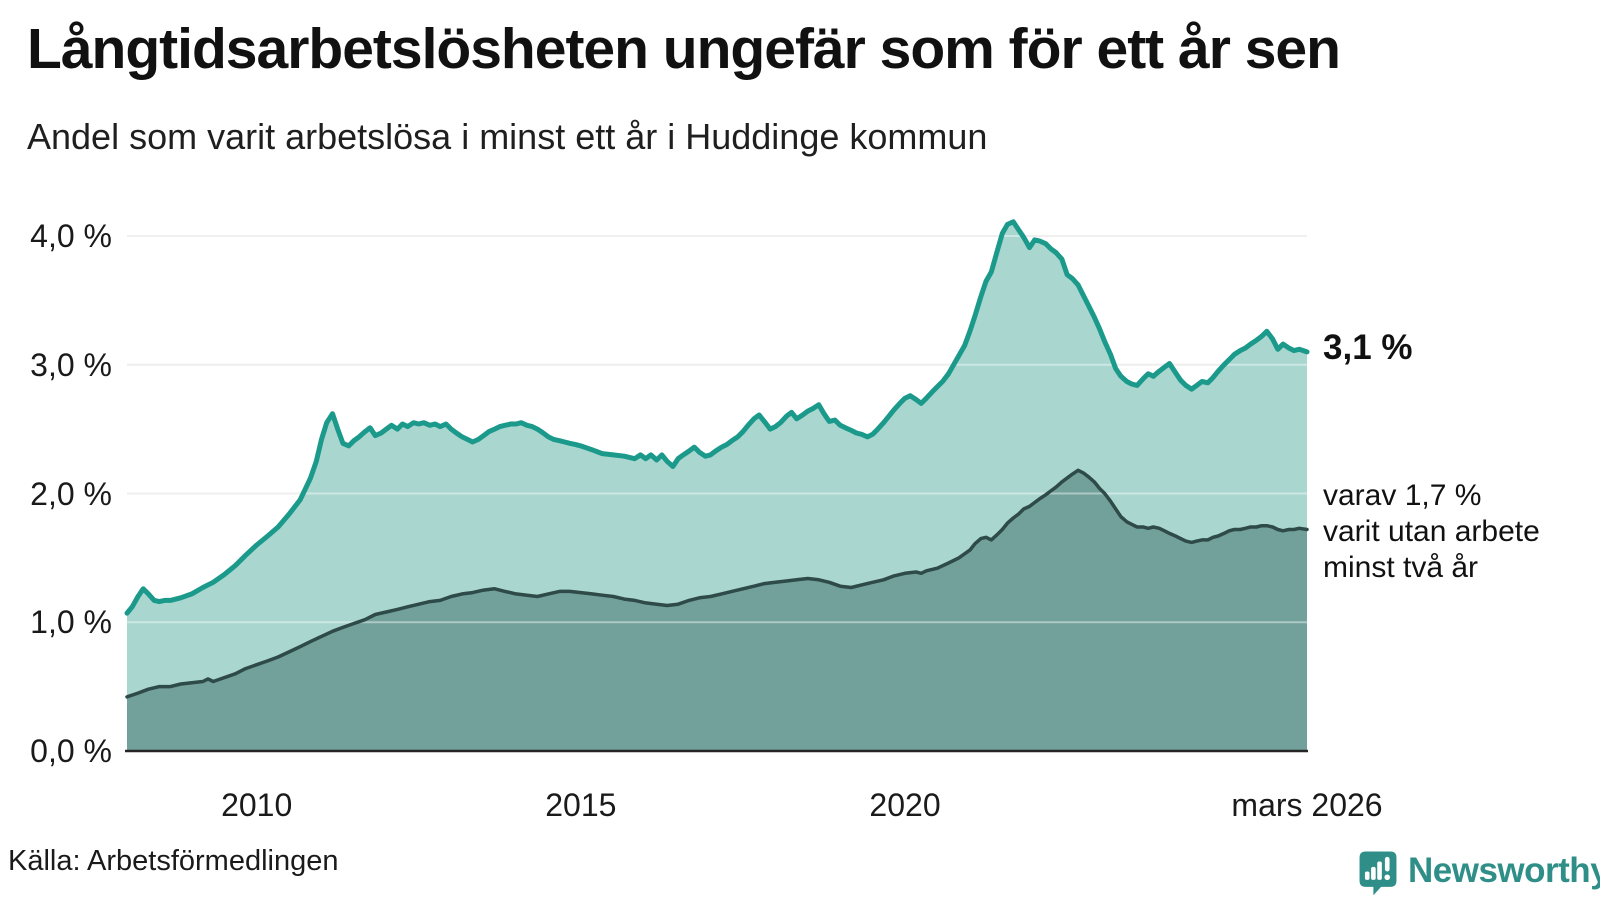 This screenshot has height=900, width=1600. I want to click on x-tick-label: mars 2026, so click(1307, 805).